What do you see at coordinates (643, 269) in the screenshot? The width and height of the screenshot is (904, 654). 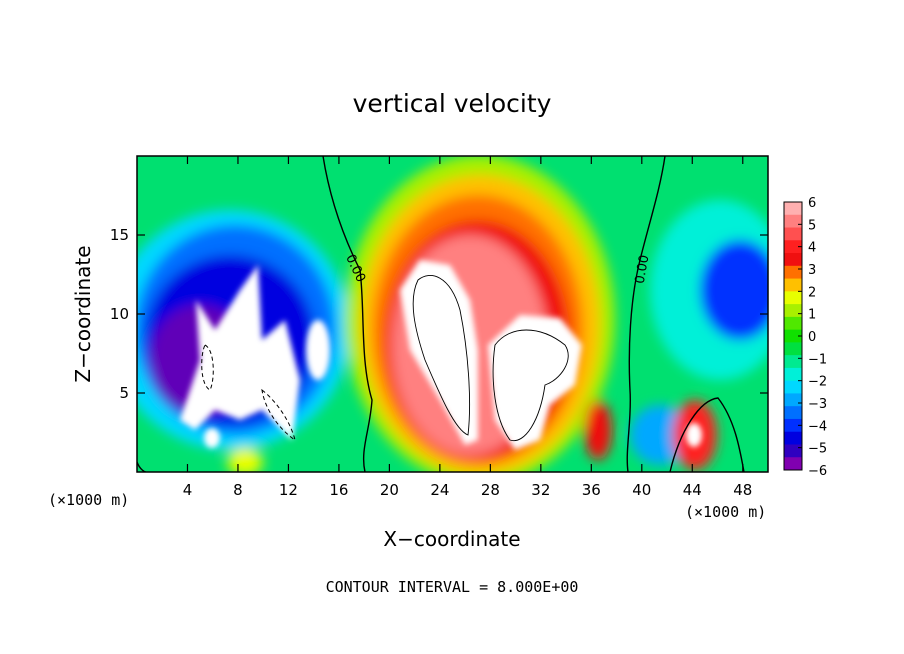 I see `contour-label-right: 0.00` at bounding box center [643, 269].